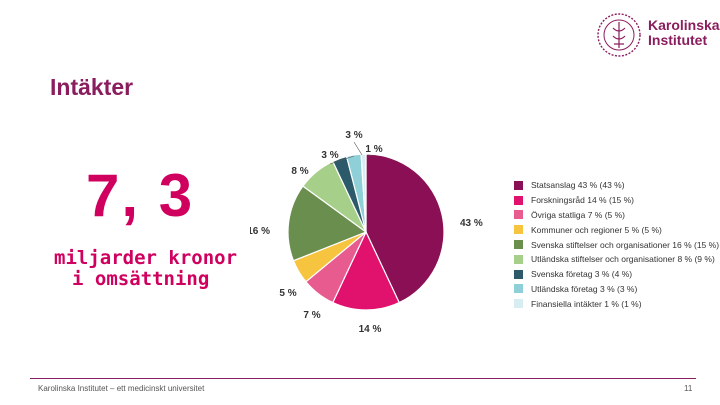 The image size is (720, 405). What do you see at coordinates (584, 288) in the screenshot?
I see `legend-label: Utländska företag 3 % (3 %)` at bounding box center [584, 288].